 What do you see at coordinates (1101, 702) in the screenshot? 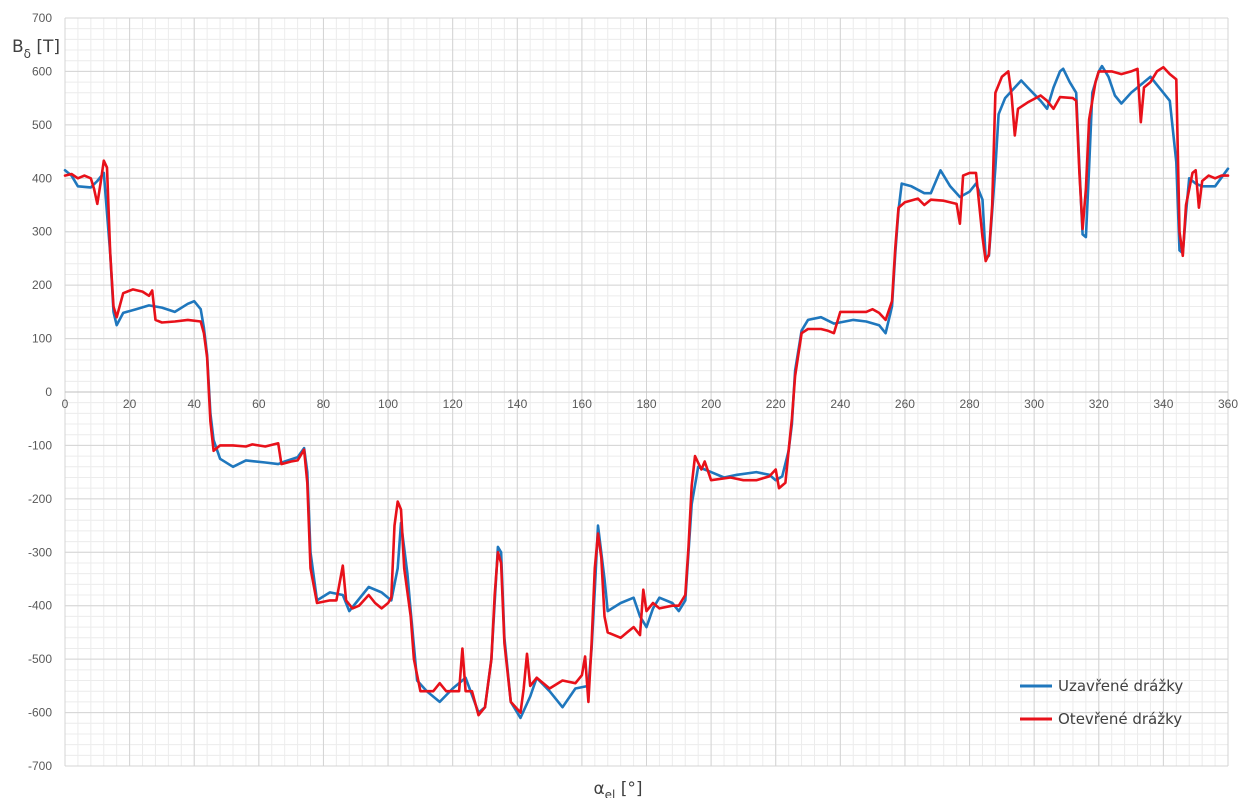
I see `legend: Uzavřené drážky Otevřené drážky` at bounding box center [1101, 702].